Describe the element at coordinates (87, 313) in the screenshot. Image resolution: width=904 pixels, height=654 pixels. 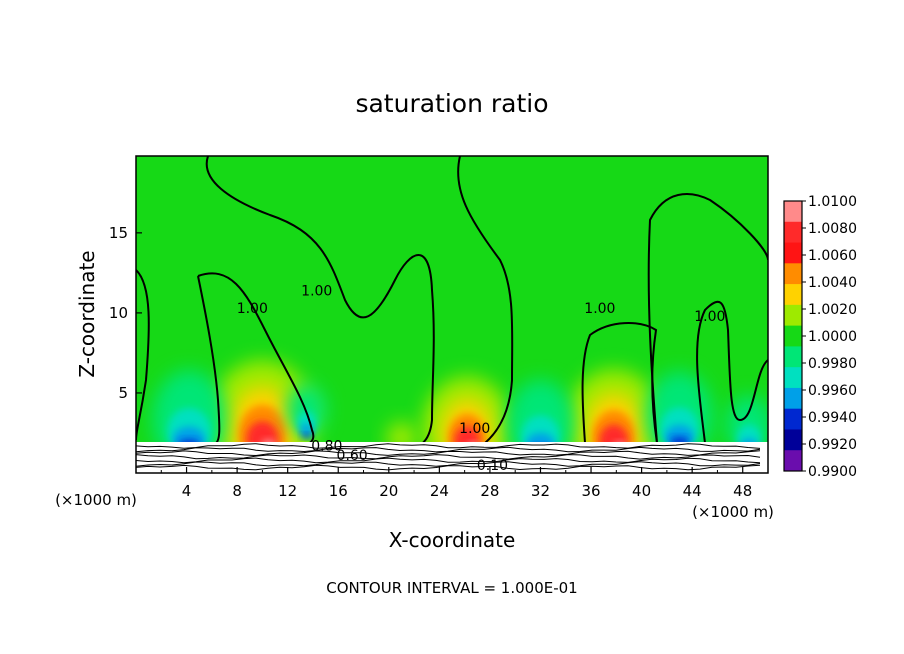
I see `y-axis-label: Z-coordinate` at that location.